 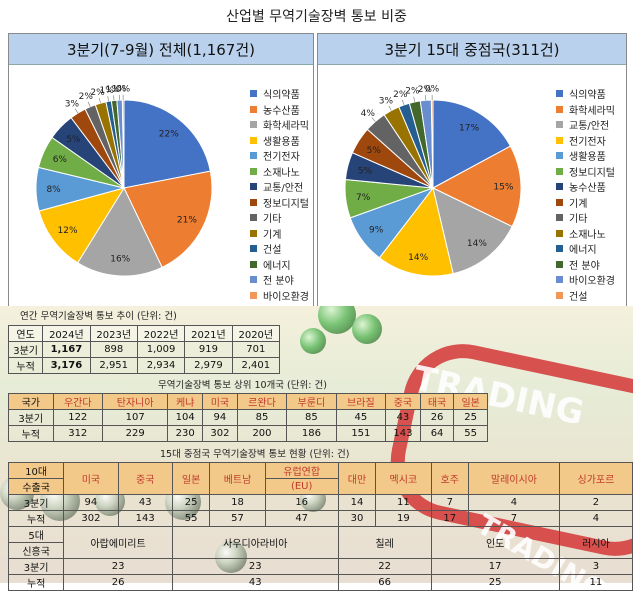 I want to click on legend-label: 전기전자, so click(x=281, y=155).